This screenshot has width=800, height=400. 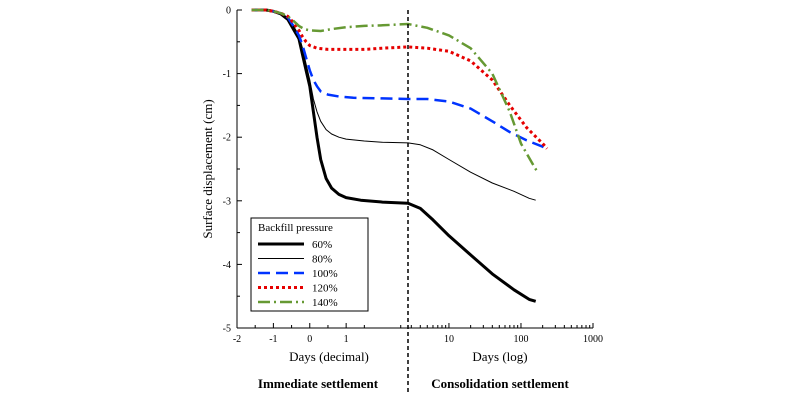 What do you see at coordinates (329, 356) in the screenshot?
I see `x-axis-title-decimal: Days (decimal)` at bounding box center [329, 356].